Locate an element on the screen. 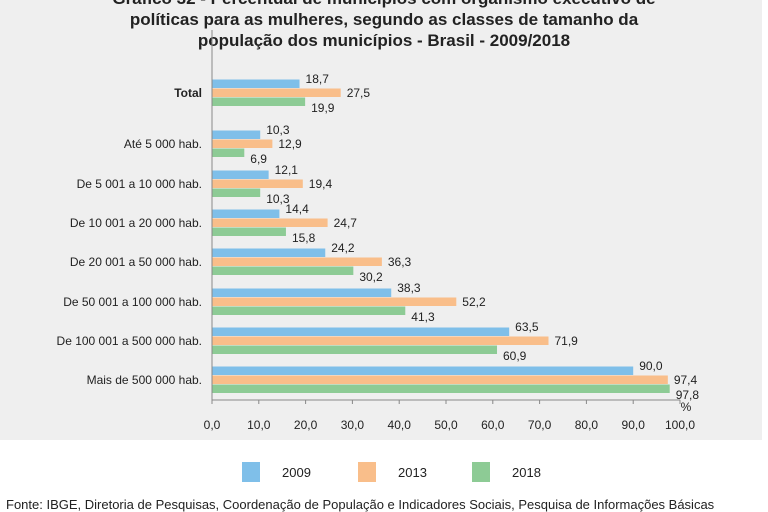  legend-label: 2013 is located at coordinates (412, 472).